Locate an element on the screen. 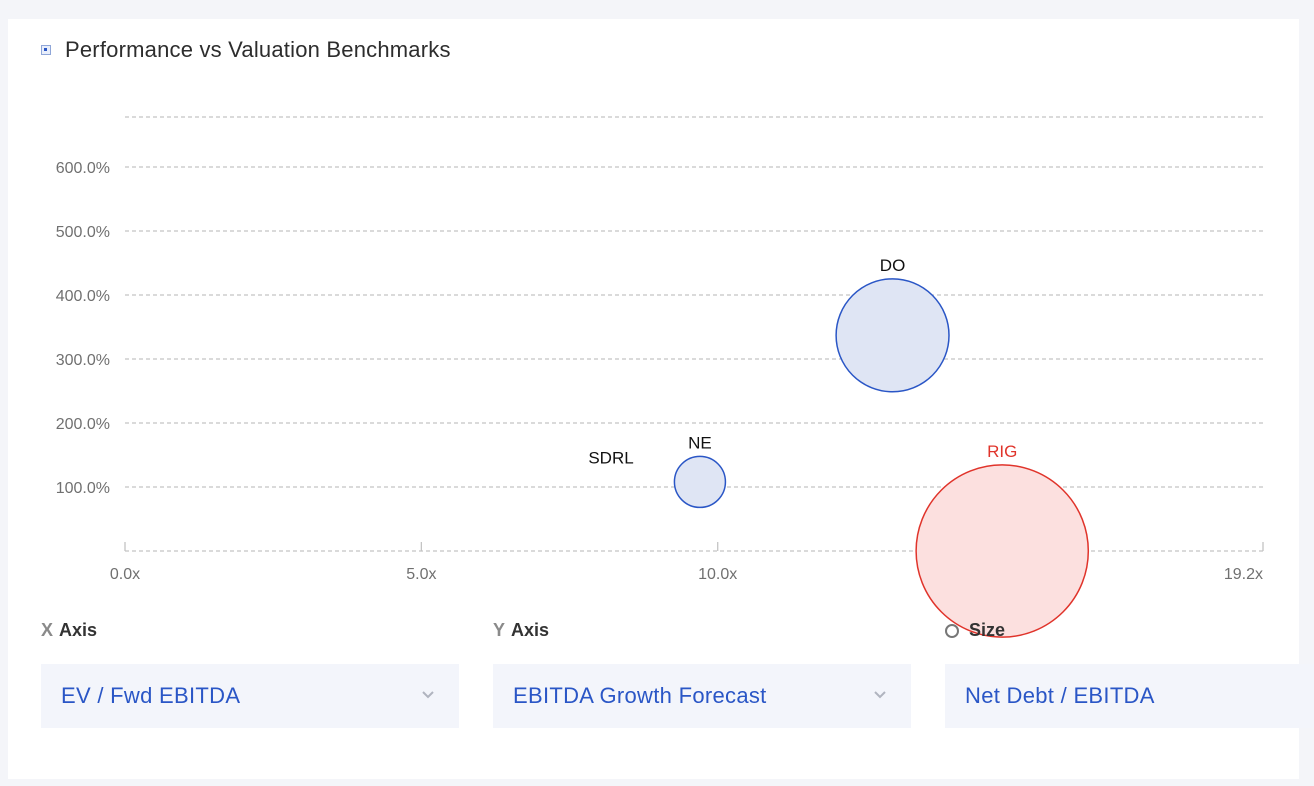 The height and width of the screenshot is (786, 1314). y-tick-label: 300.0% is located at coordinates (83, 360).